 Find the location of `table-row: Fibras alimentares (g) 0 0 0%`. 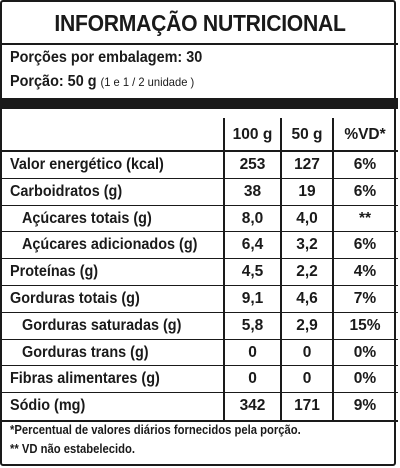

table-row: Fibras alimentares (g) 0 0 0% is located at coordinates (200, 379).